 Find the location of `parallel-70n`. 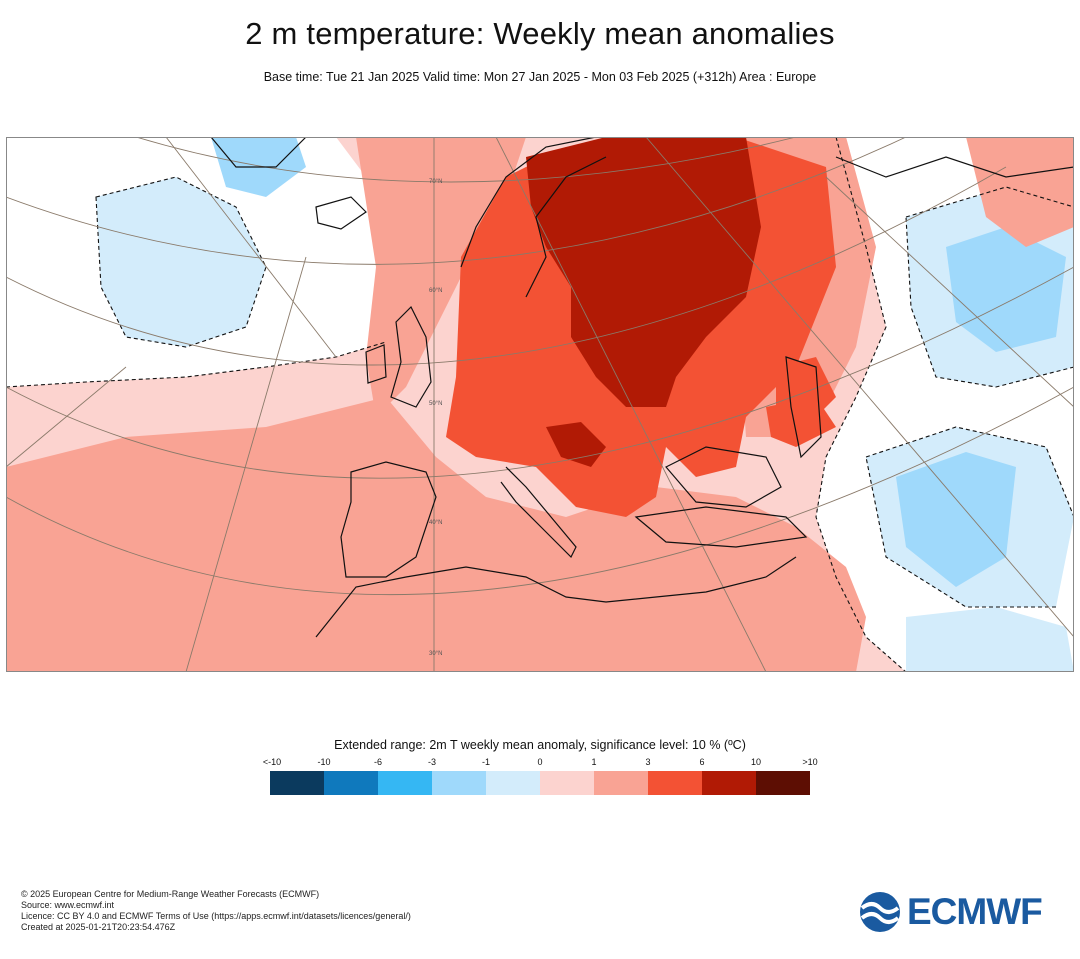

parallel-70n is located at coordinates (466, 160).